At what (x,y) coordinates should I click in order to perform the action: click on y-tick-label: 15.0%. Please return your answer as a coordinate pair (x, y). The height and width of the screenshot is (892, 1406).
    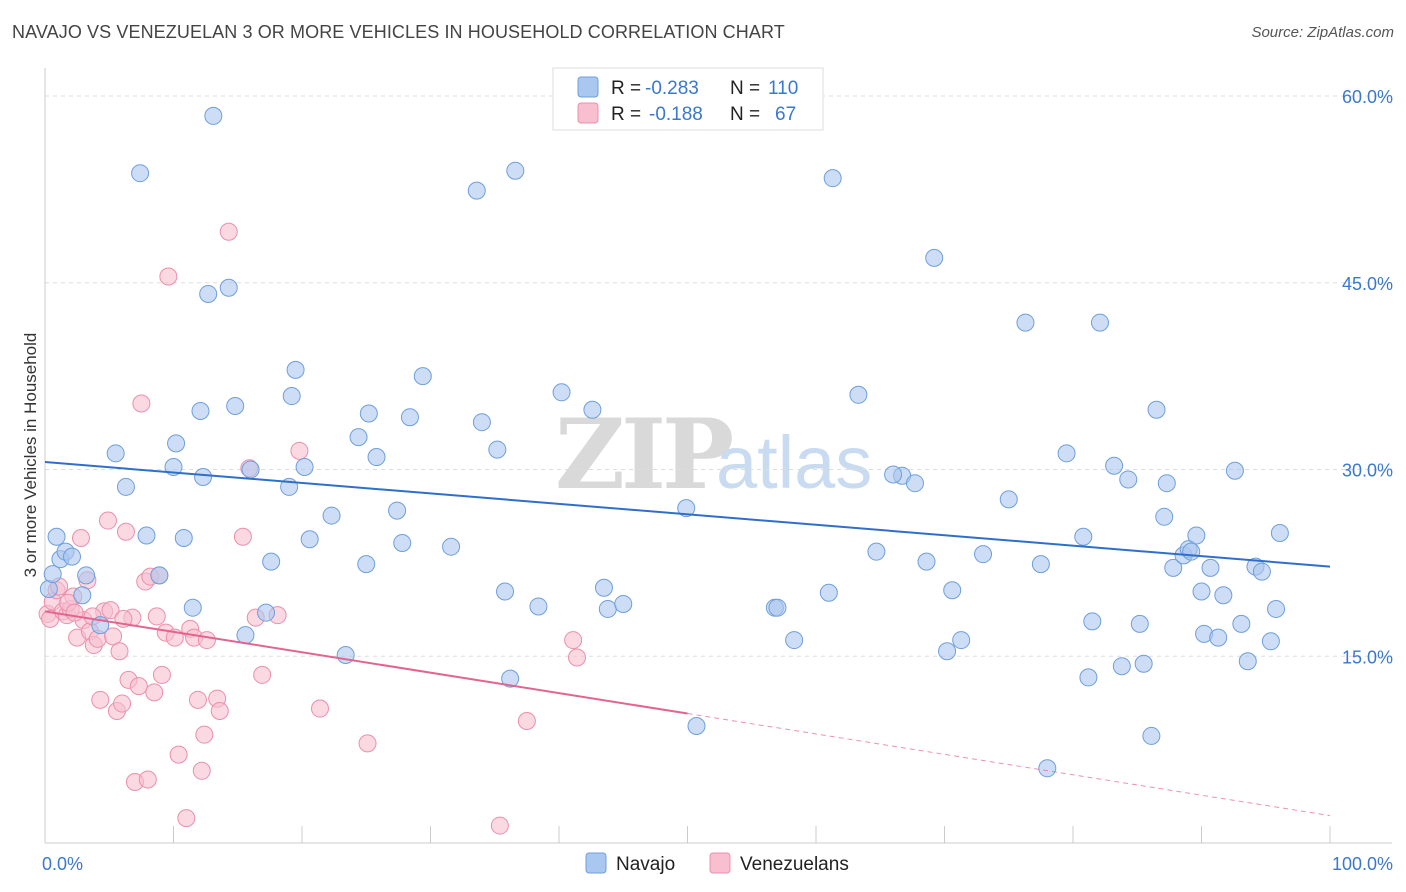
    Looking at the image, I should click on (1367, 657).